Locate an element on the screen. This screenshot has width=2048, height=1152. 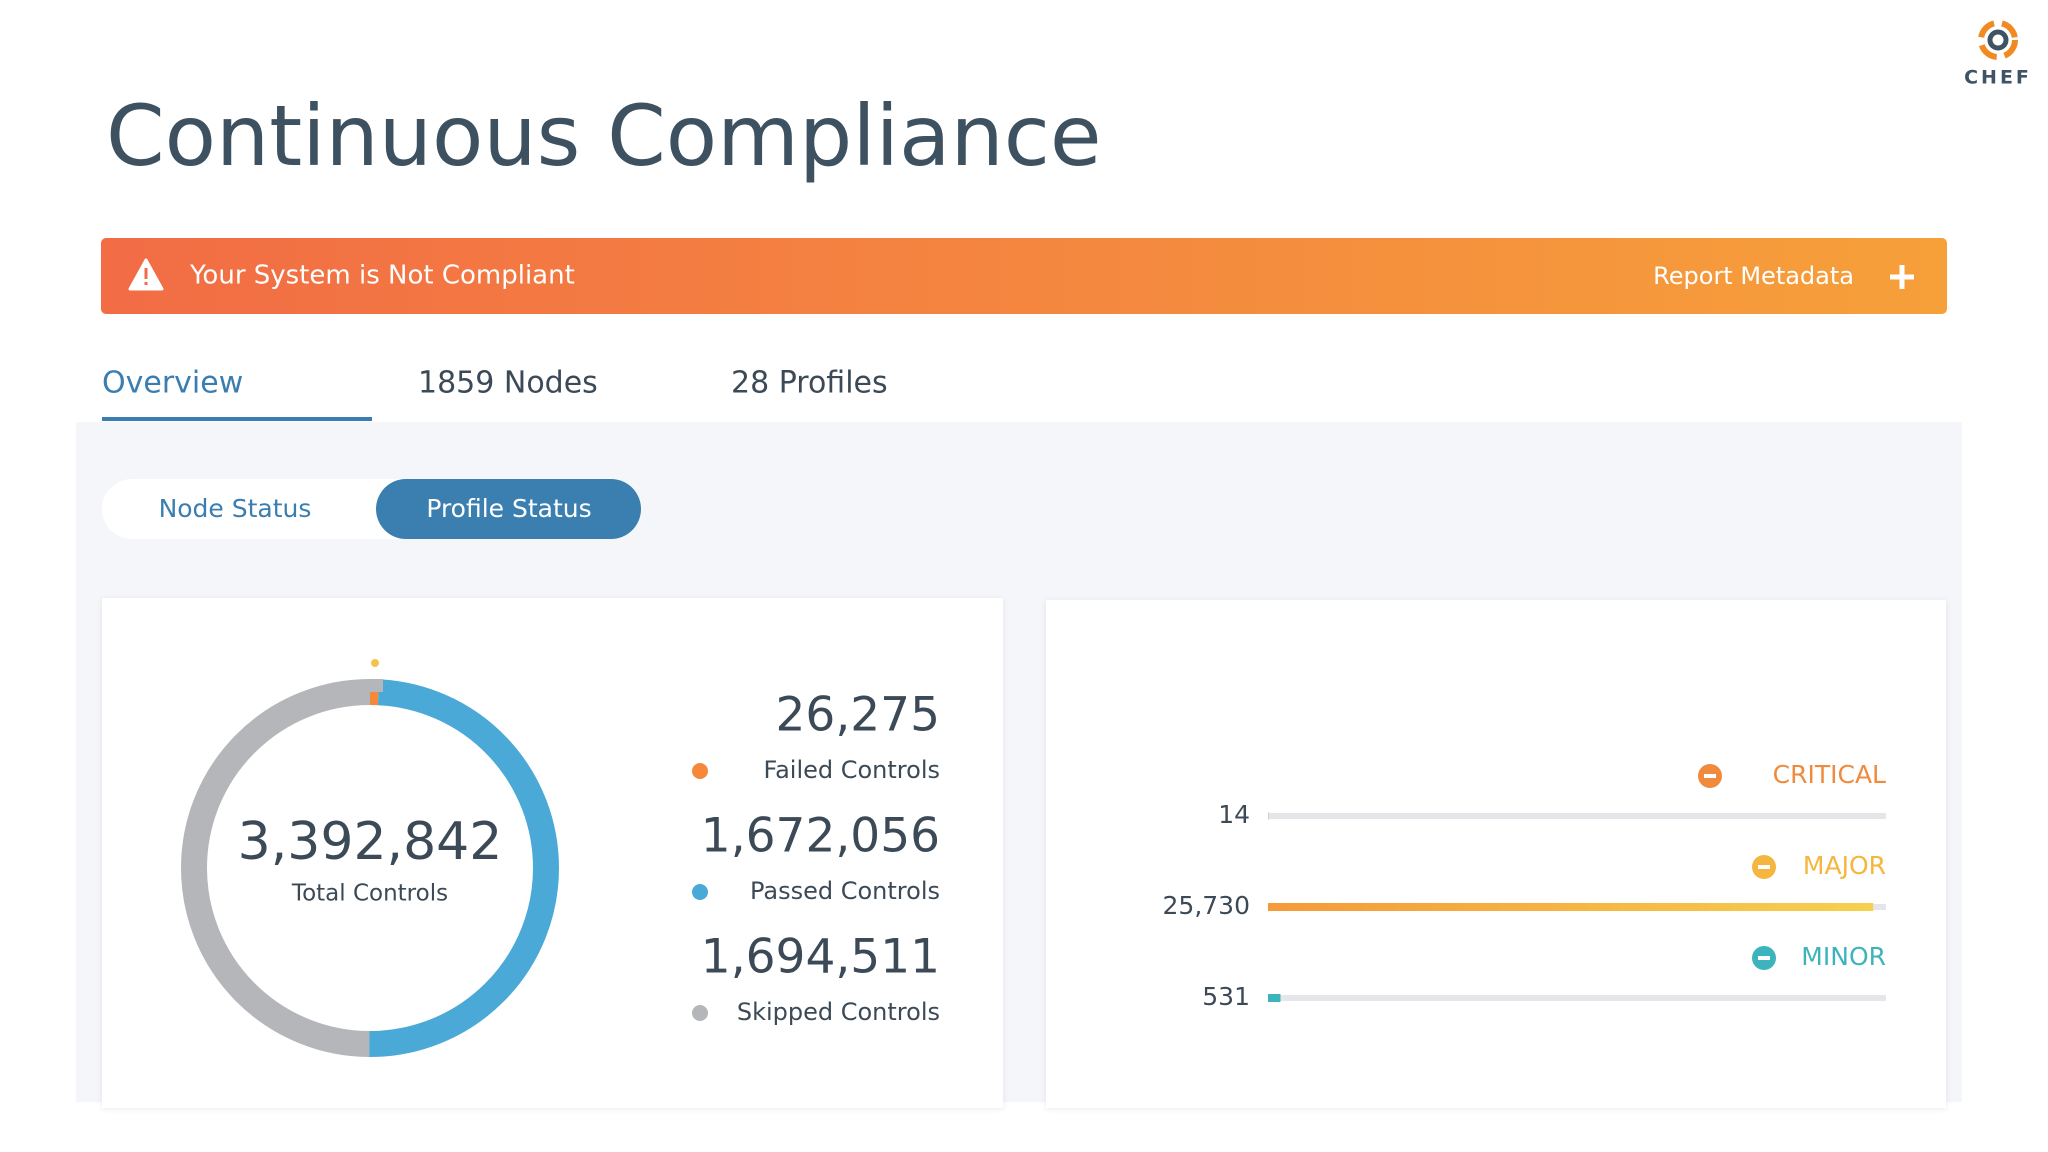
severity-label: MAJOR is located at coordinates (1844, 865).